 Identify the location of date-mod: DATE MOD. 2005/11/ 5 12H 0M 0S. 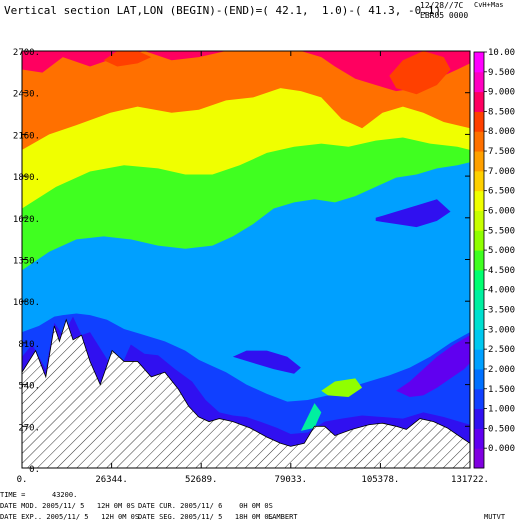
(67, 506).